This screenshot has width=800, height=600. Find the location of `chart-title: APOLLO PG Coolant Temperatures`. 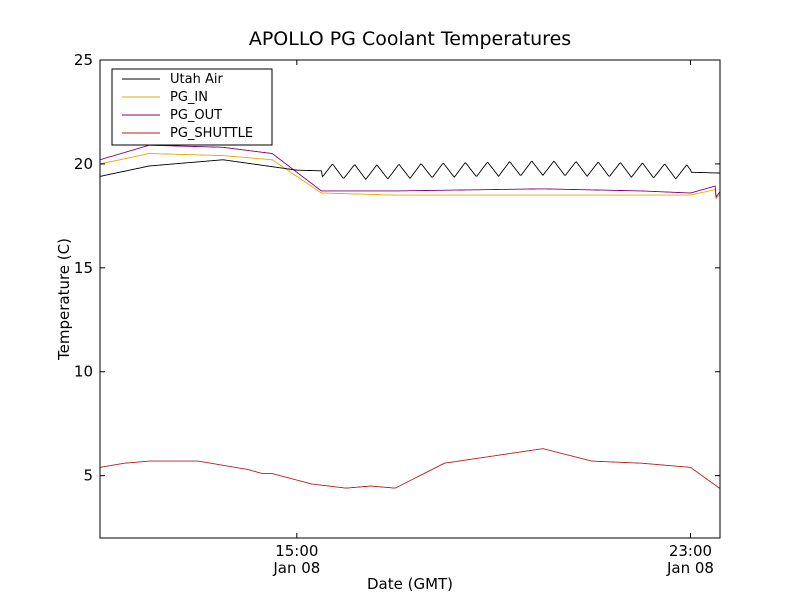

chart-title: APOLLO PG Coolant Temperatures is located at coordinates (410, 39).